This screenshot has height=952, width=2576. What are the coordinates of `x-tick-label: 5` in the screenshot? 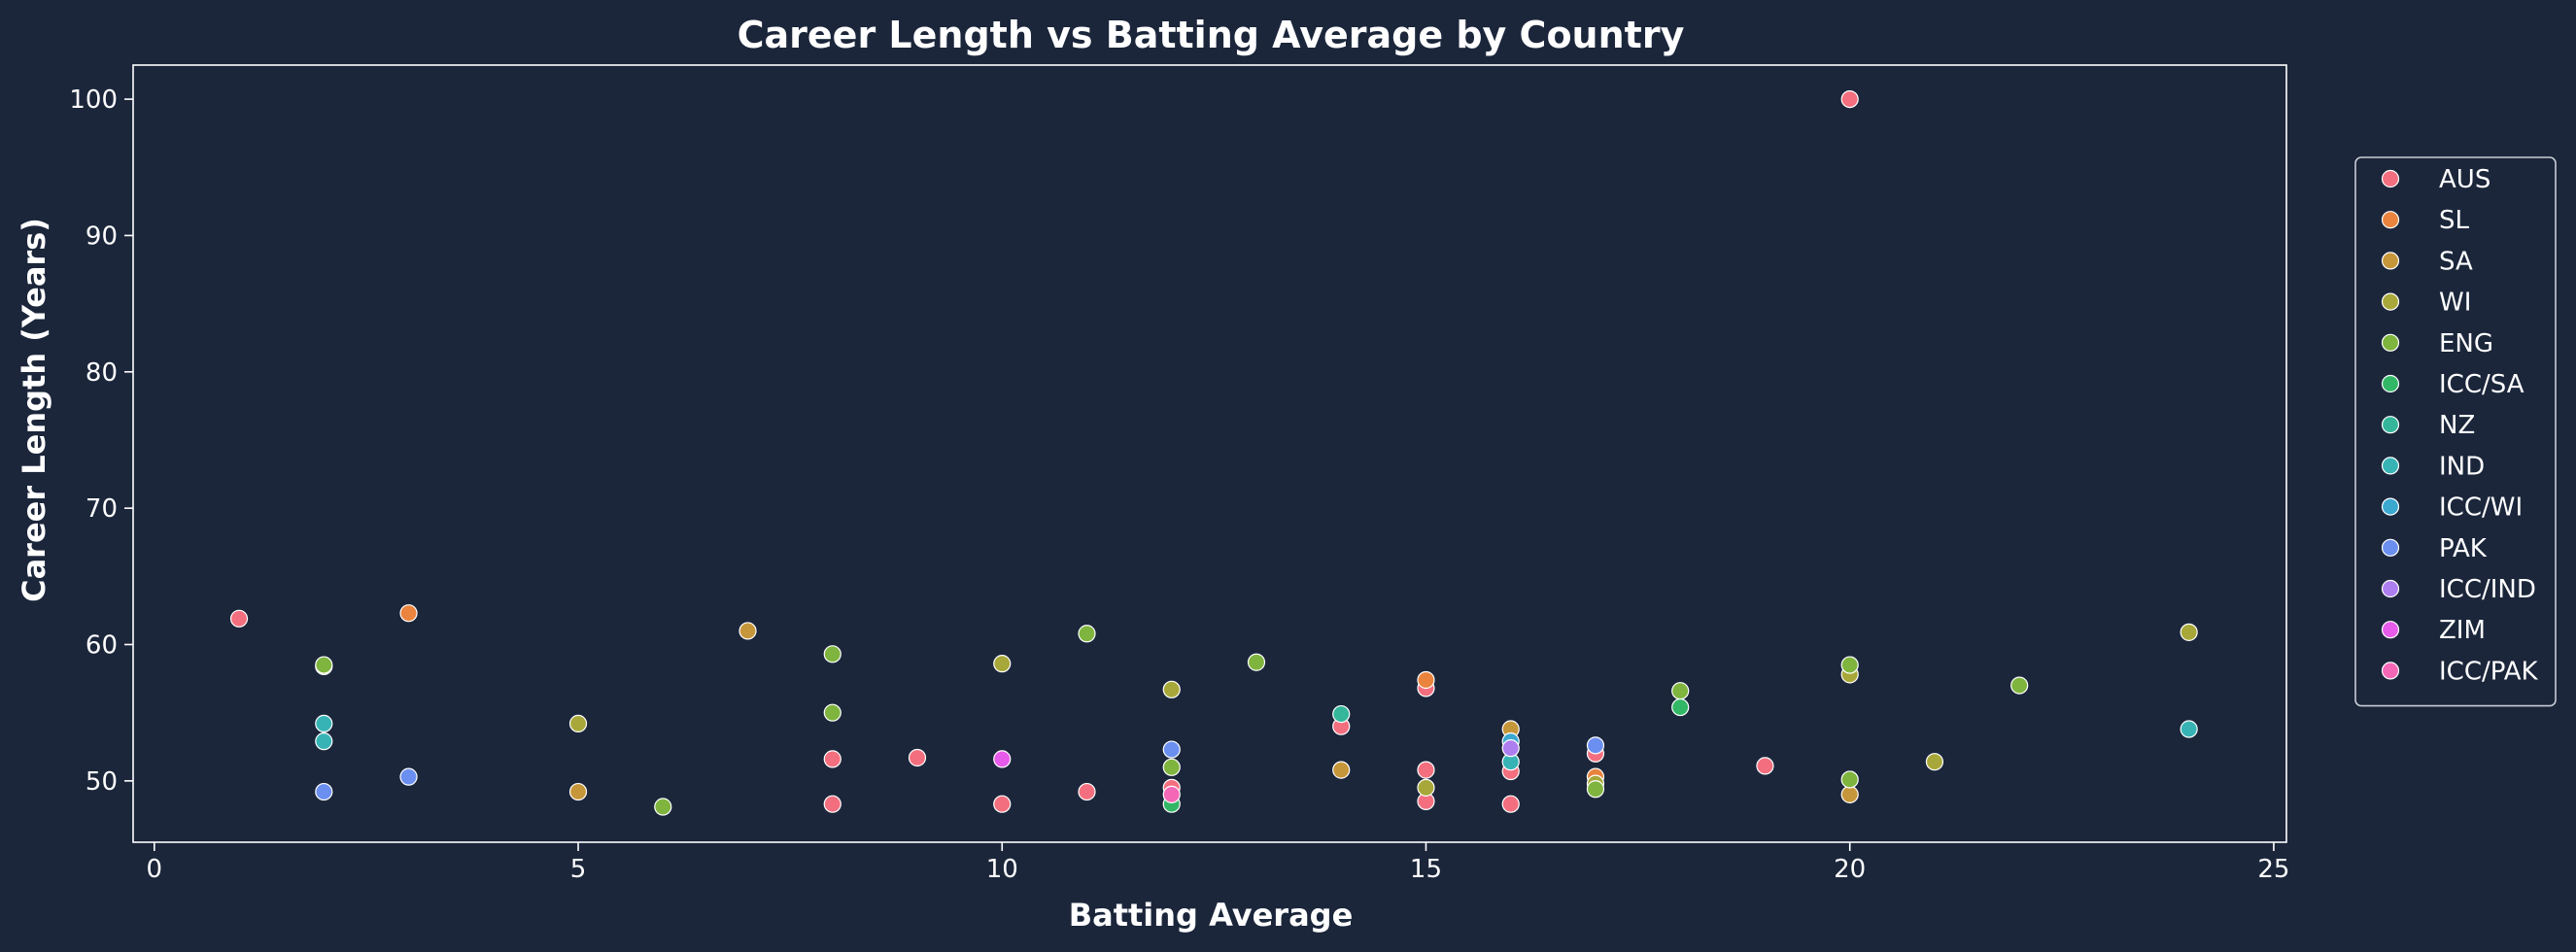 It's located at (579, 869).